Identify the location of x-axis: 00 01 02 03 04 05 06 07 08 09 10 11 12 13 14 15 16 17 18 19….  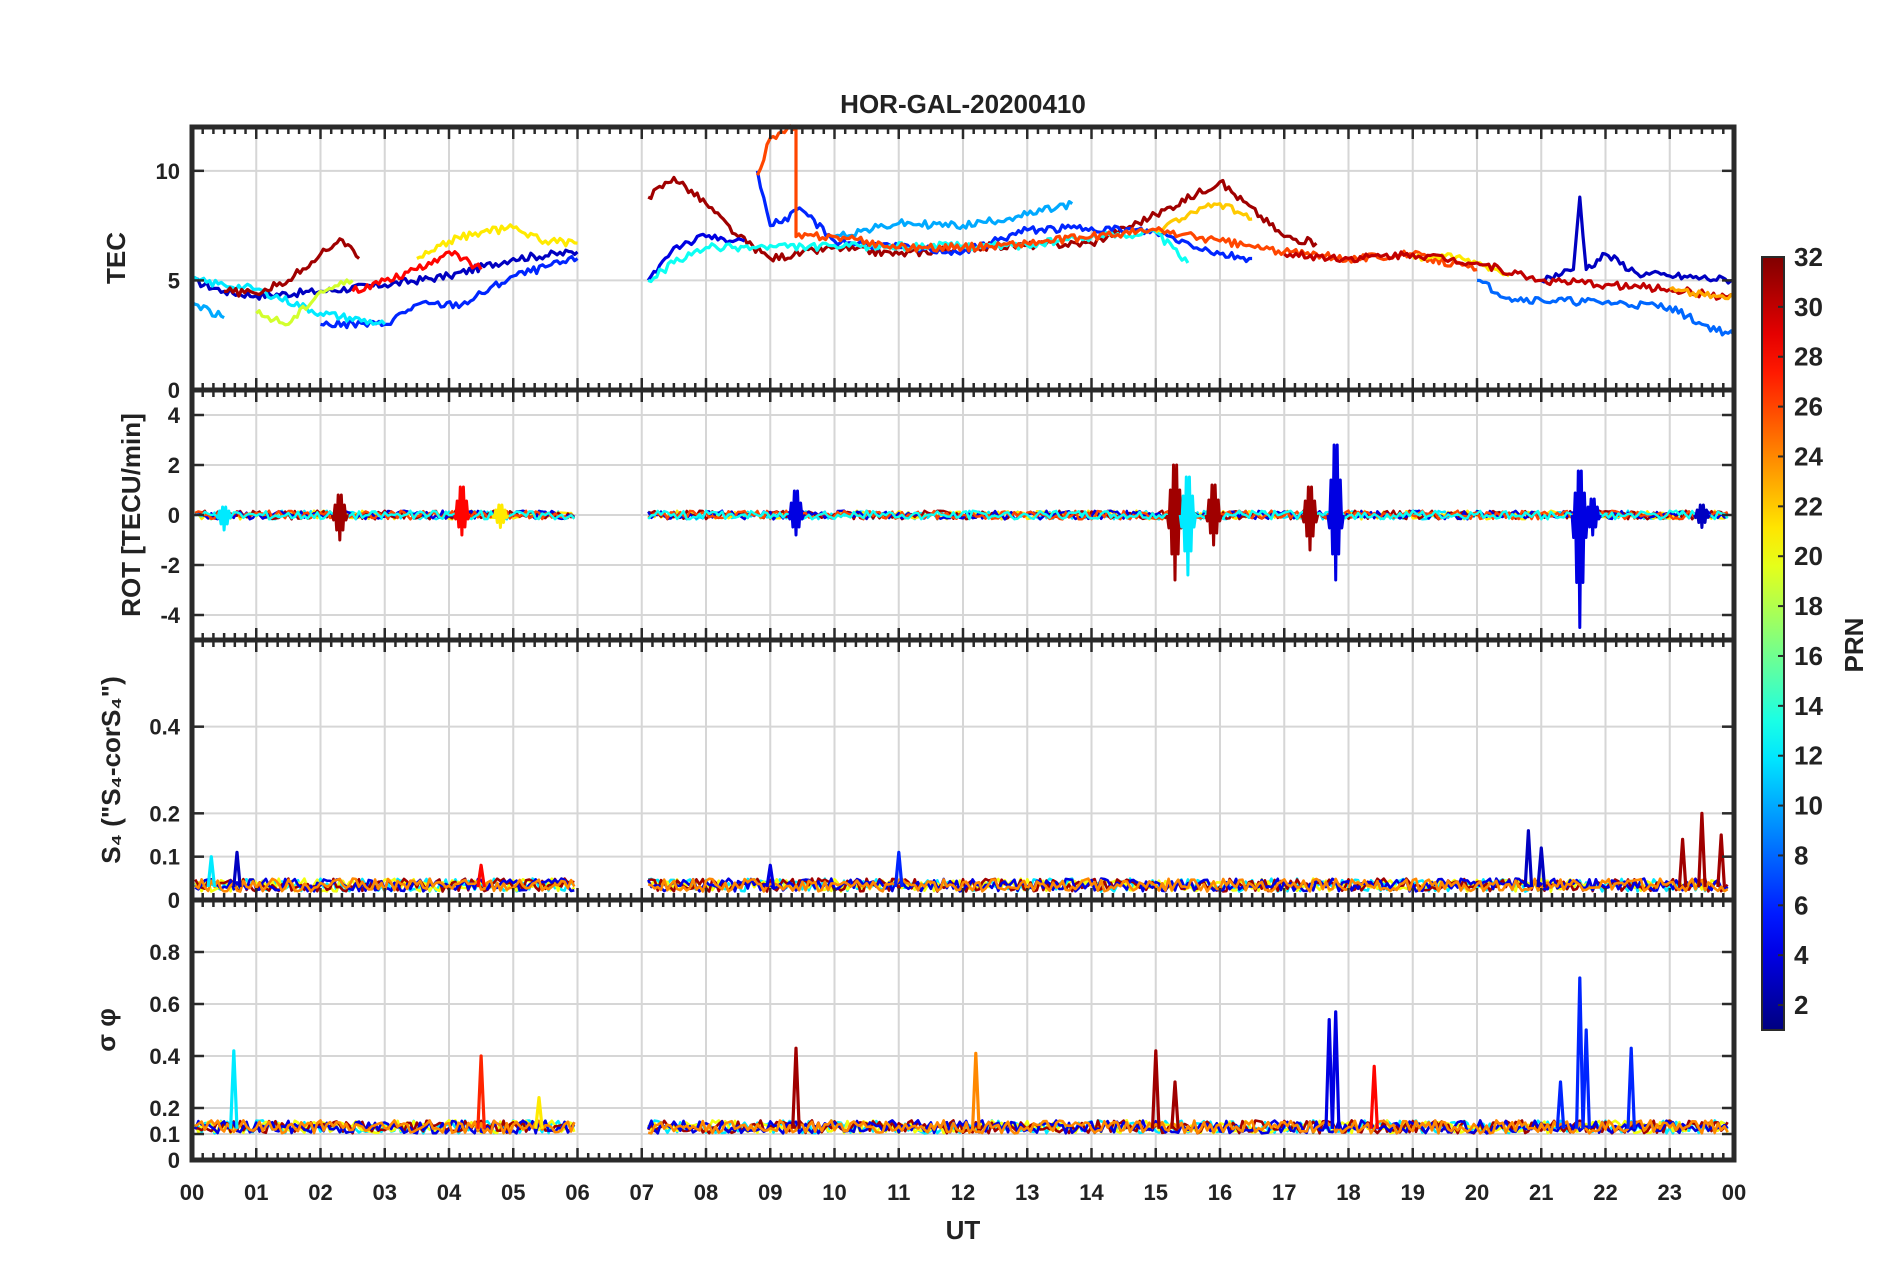
(963, 1192).